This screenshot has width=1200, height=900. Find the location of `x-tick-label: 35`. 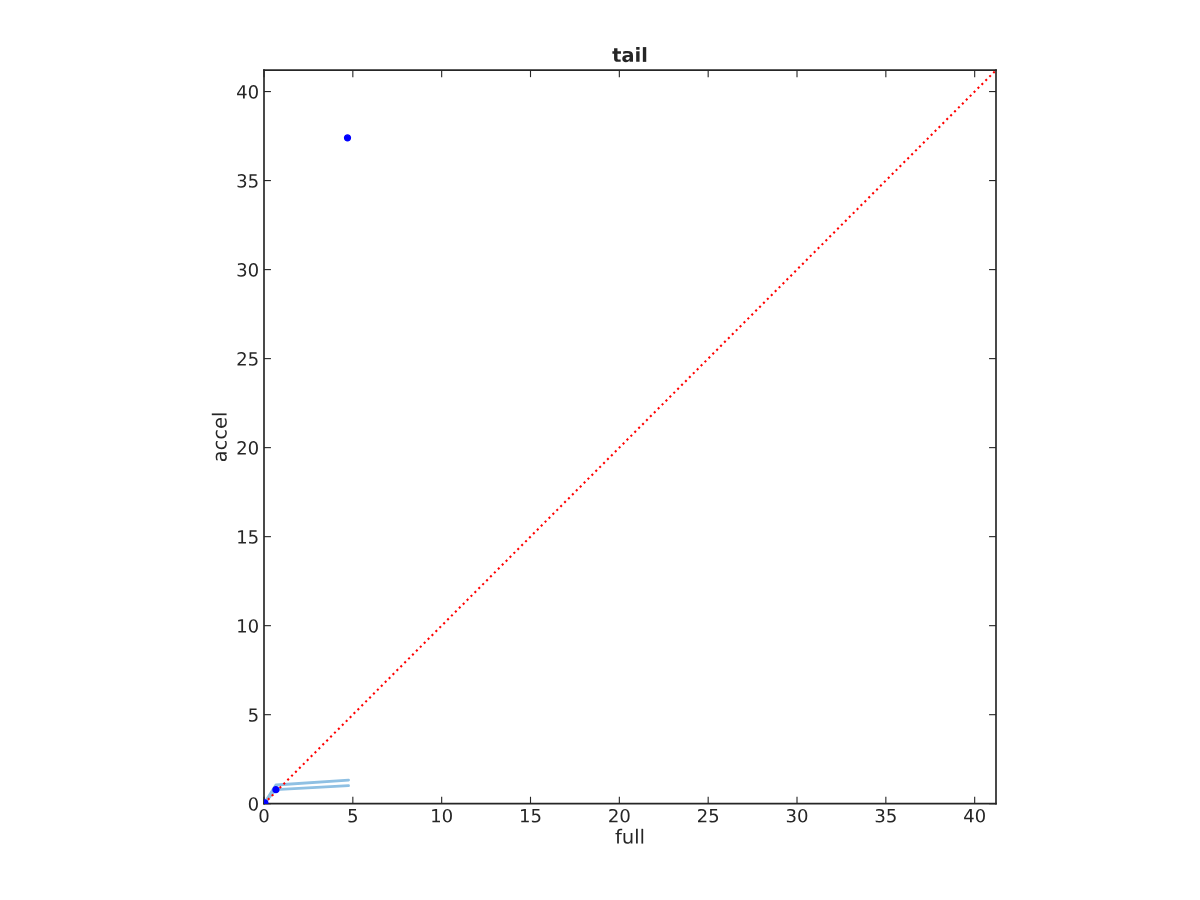

x-tick-label: 35 is located at coordinates (885, 815).